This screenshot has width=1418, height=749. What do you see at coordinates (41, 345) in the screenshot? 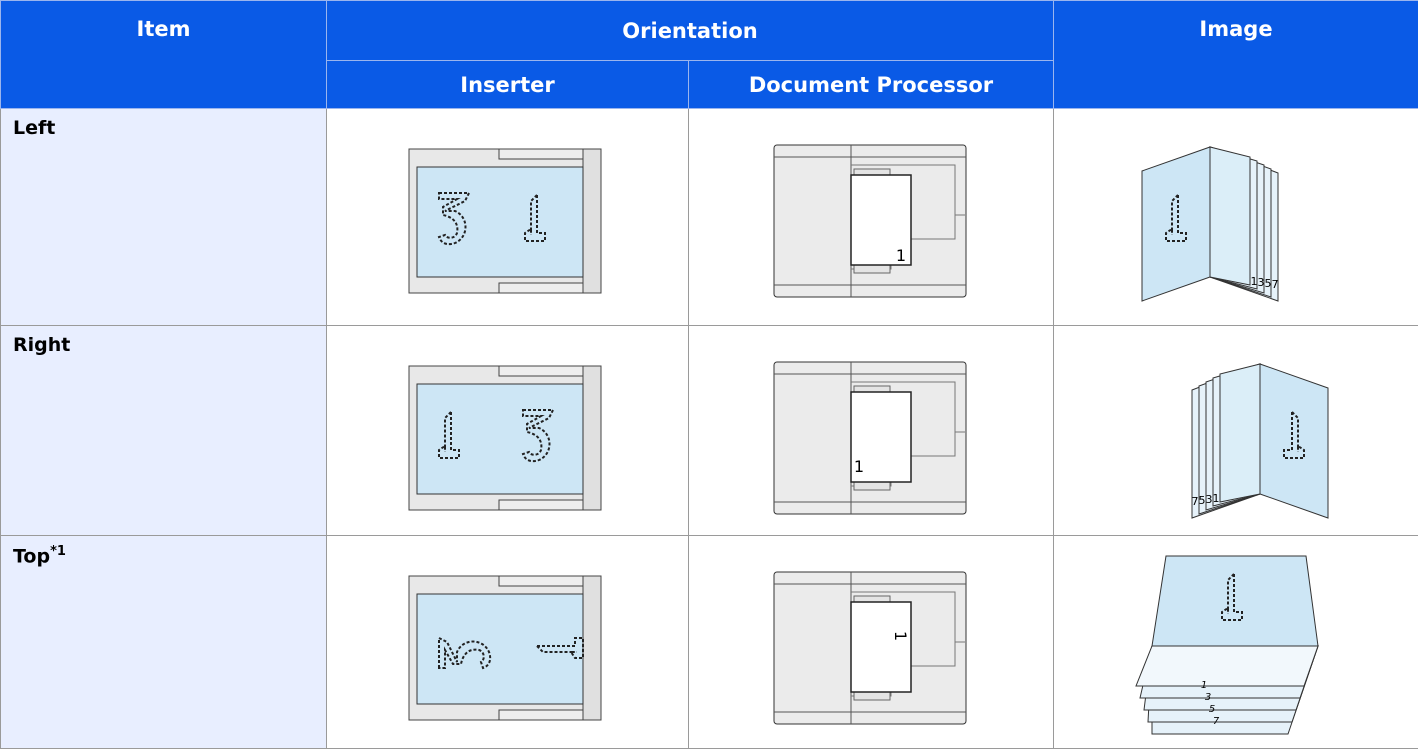
I see `item-label: Right` at bounding box center [41, 345].